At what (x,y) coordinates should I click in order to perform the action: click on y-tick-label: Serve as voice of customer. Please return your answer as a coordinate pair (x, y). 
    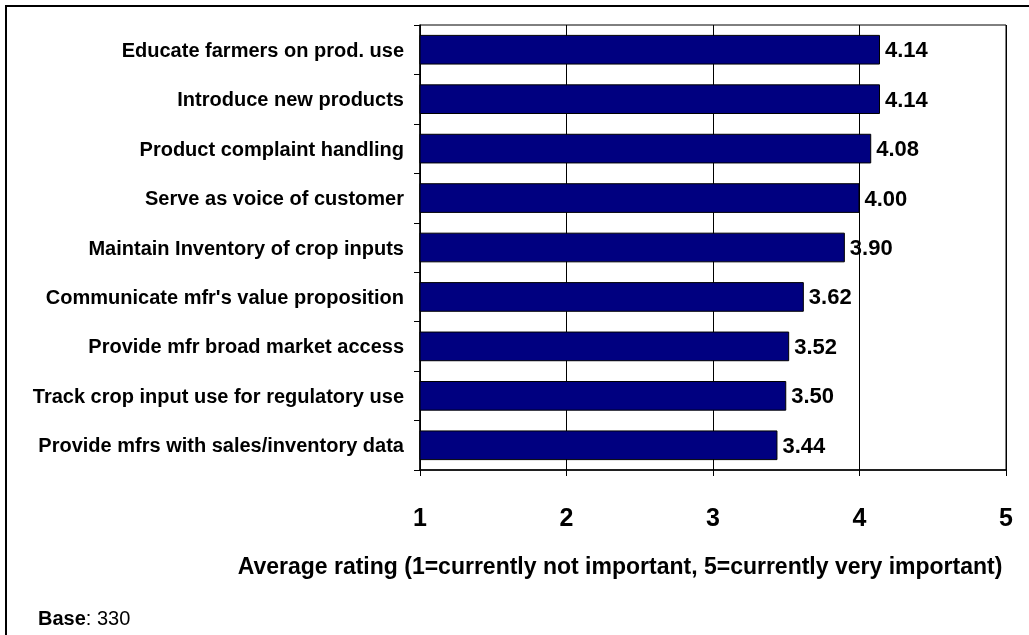
    Looking at the image, I should click on (274, 198).